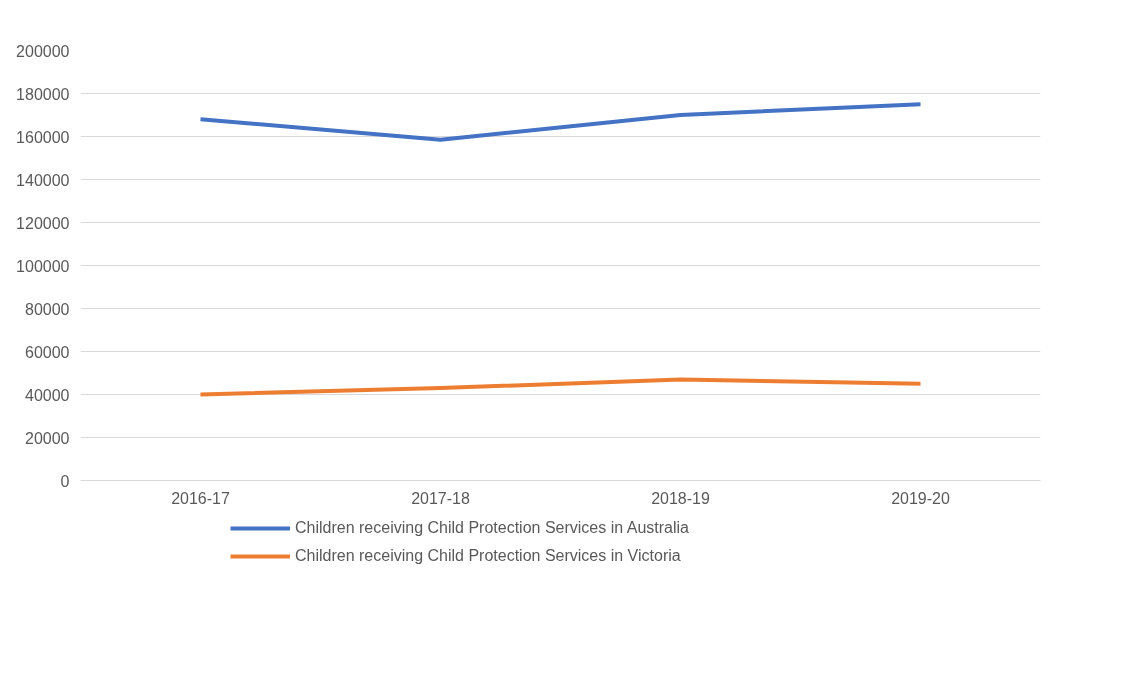  I want to click on y-tick-label: 40000, so click(47, 395).